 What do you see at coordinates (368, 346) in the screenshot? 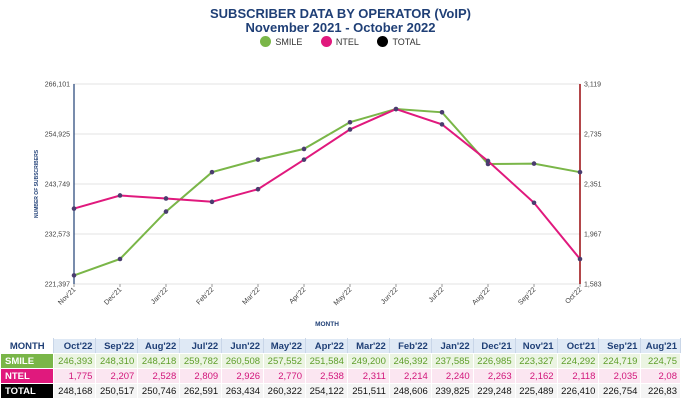
I see `table-header-cell: Mar'22` at bounding box center [368, 346].